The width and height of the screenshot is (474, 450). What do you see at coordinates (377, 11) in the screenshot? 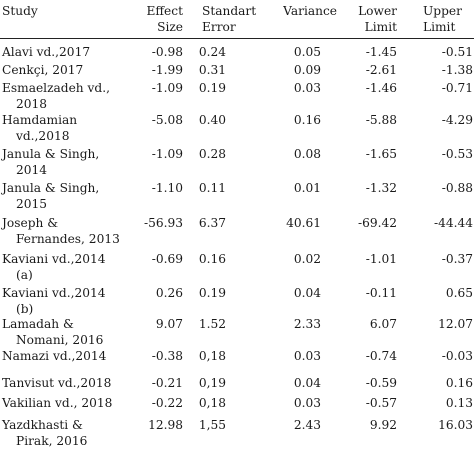
I see `header-lower-limit-line1: Lower` at bounding box center [377, 11].